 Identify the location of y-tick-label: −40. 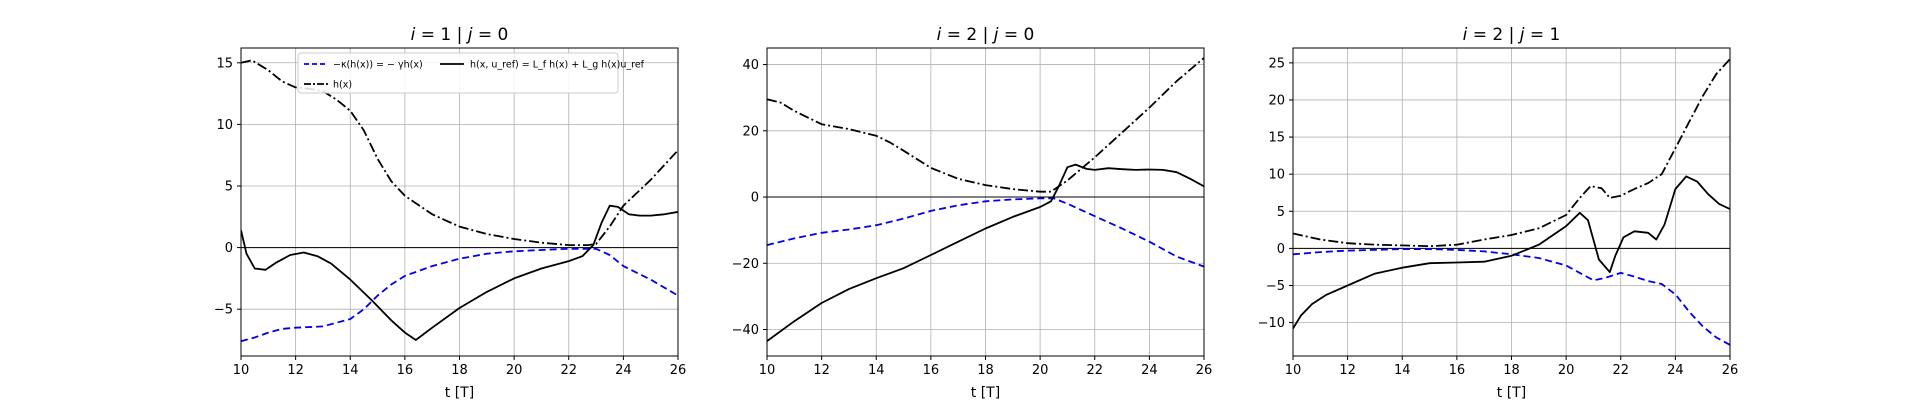
(745, 330).